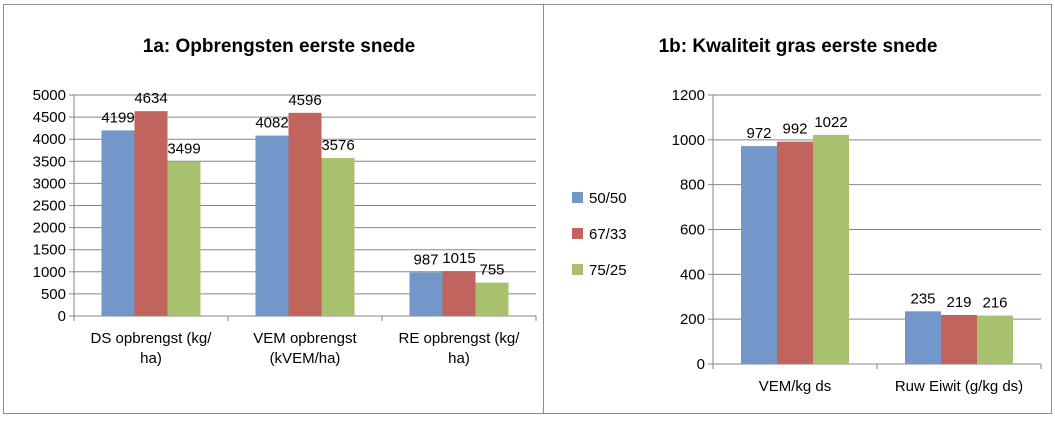 Image resolution: width=1055 pixels, height=422 pixels. What do you see at coordinates (458, 258) in the screenshot?
I see `data-label: 1015` at bounding box center [458, 258].